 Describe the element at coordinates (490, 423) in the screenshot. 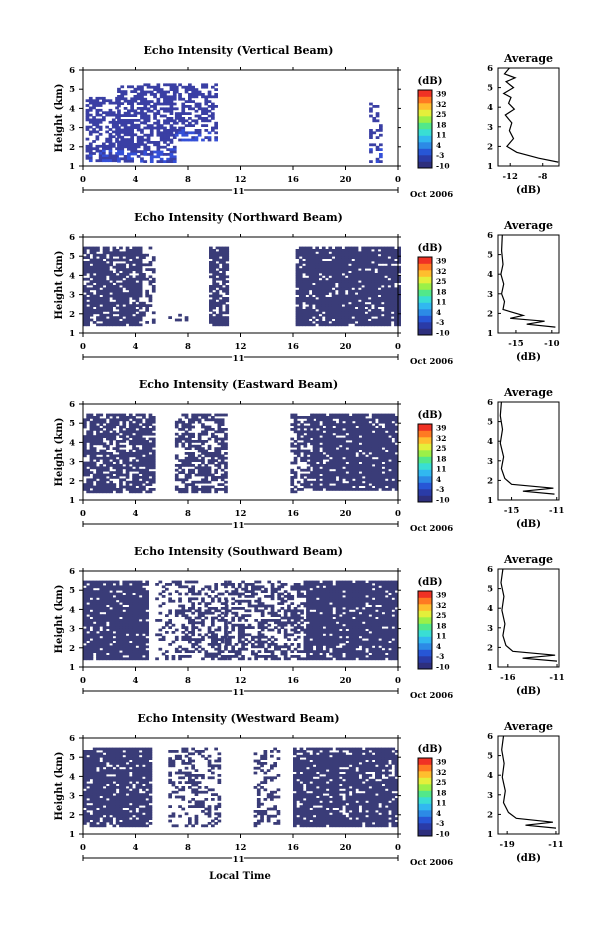

I see `avg-y-tick-label: 5` at that location.